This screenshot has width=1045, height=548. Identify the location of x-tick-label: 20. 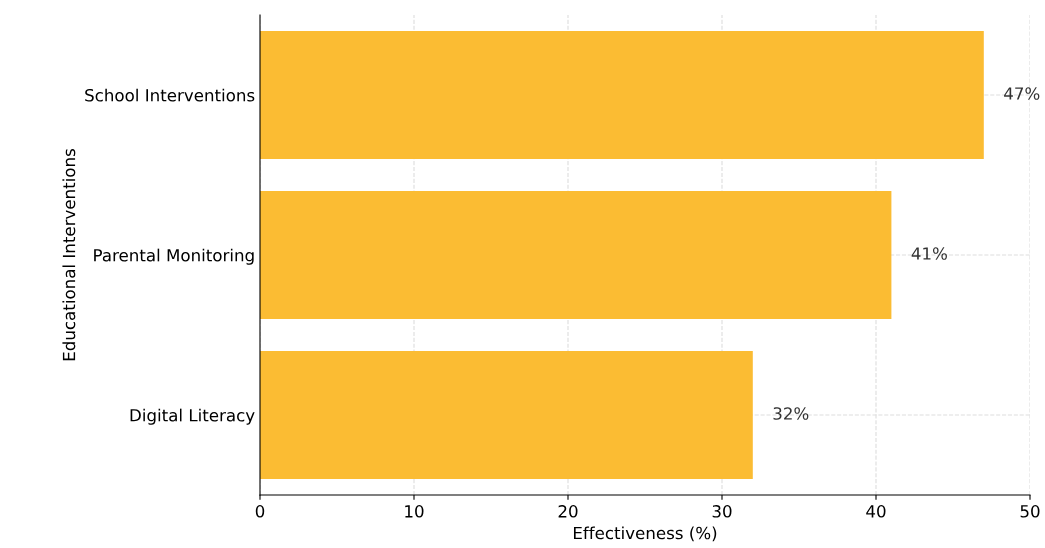
(568, 511).